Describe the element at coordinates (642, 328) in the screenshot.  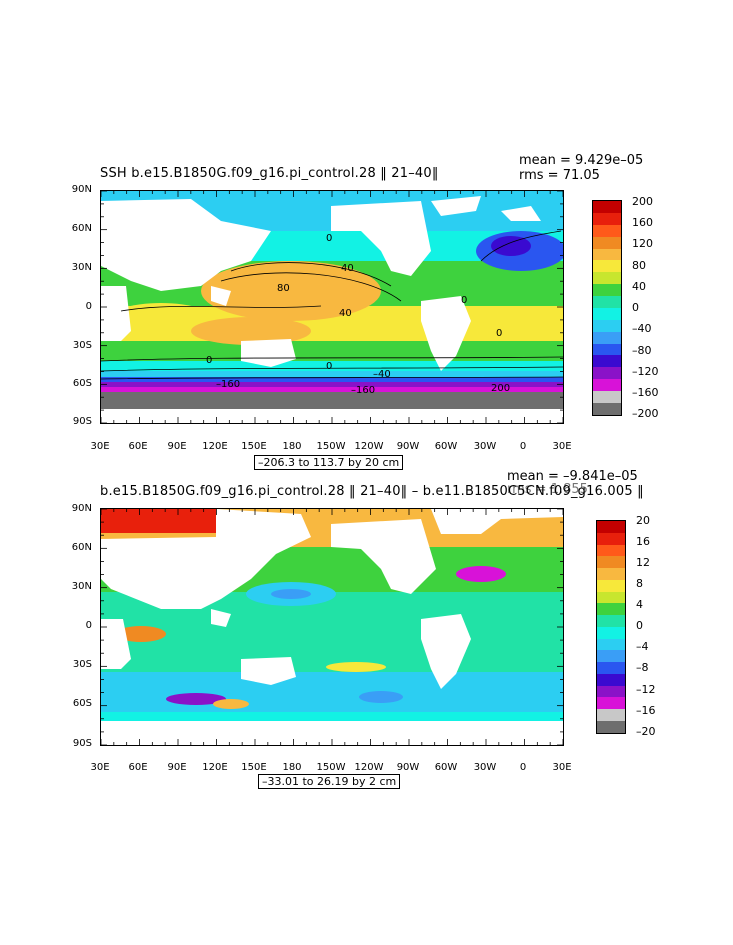
I see `colorbar-label: –40` at that location.